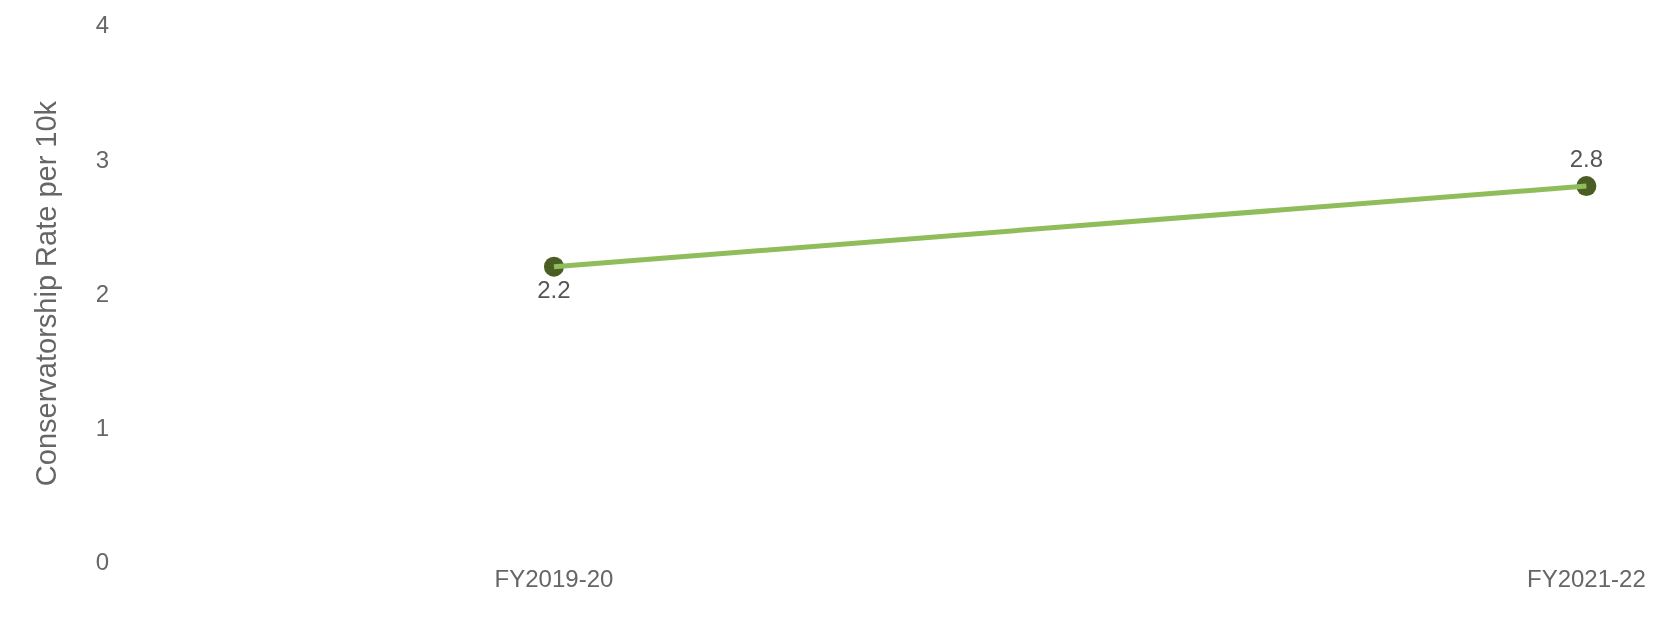  Describe the element at coordinates (102, 293) in the screenshot. I see `y-tick-label: 2` at that location.